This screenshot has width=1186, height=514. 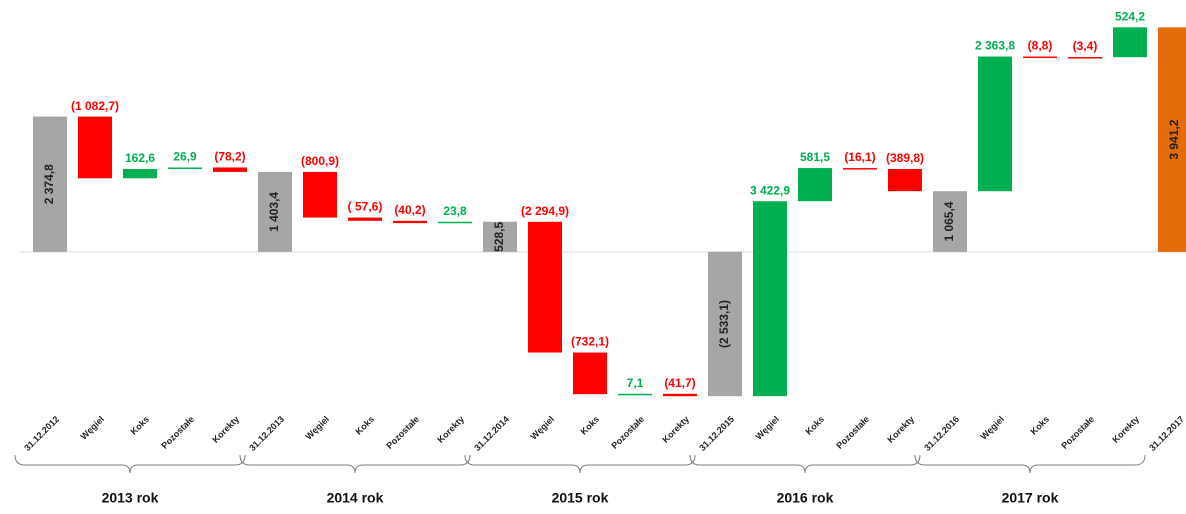 I want to click on value-label: (1 082,7), so click(x=95, y=106).